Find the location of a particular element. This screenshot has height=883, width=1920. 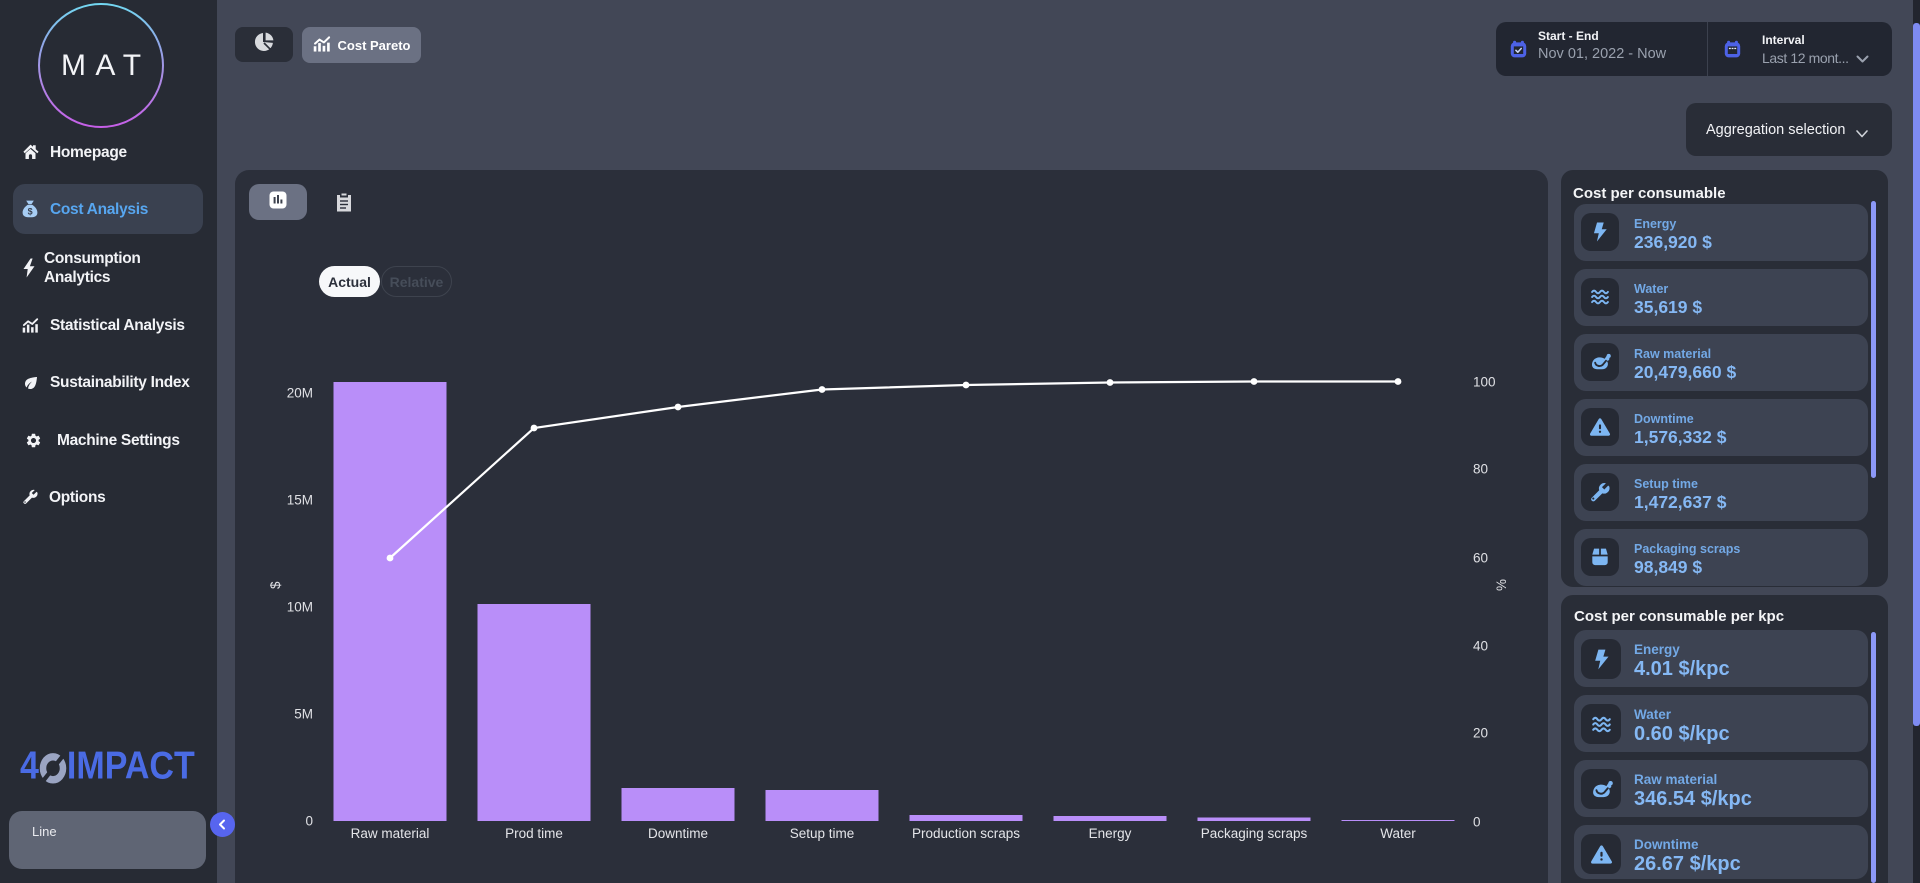

svg-text: Raw material is located at coordinates (390, 833).